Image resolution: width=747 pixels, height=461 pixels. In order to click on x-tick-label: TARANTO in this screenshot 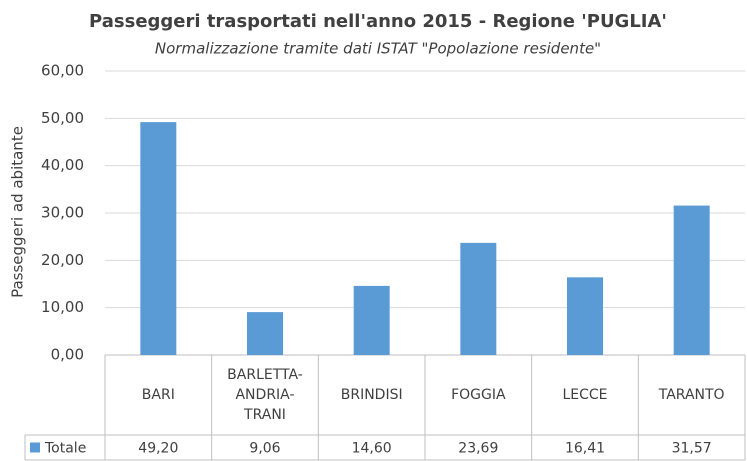, I will do `click(691, 395)`.